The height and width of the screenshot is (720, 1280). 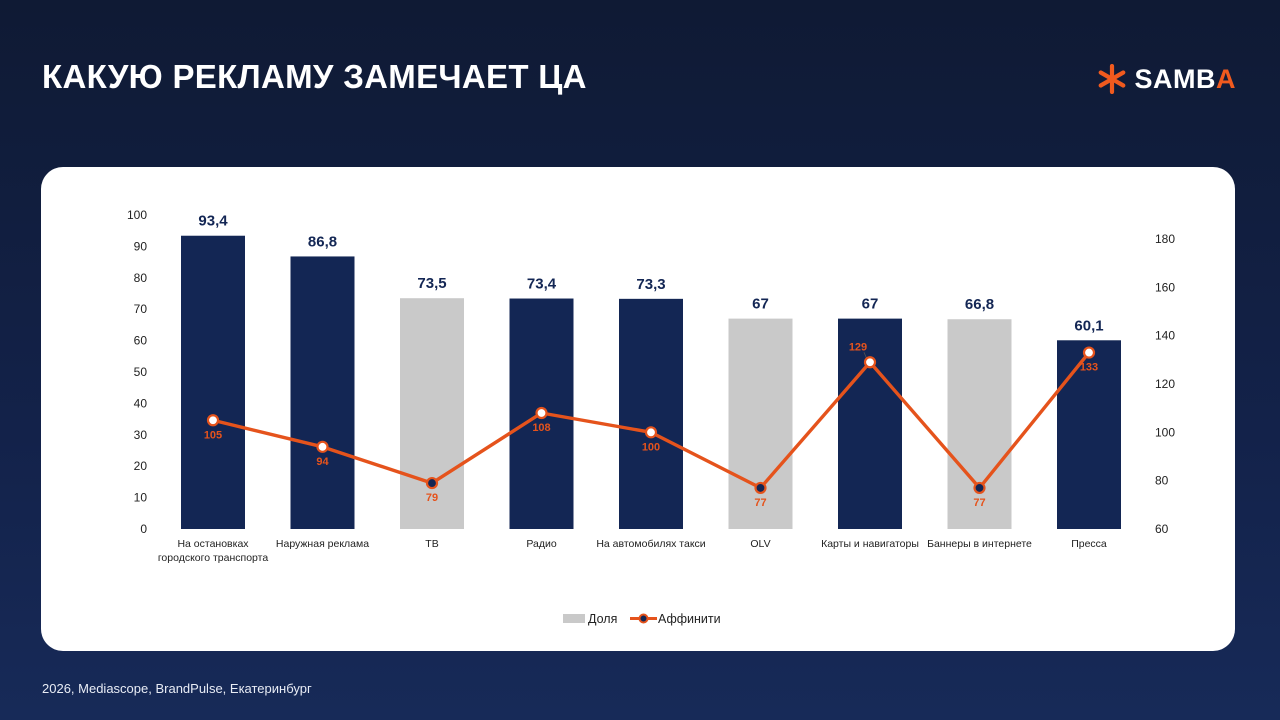 I want to click on y-right-tick-label: 80, so click(x=1162, y=481).